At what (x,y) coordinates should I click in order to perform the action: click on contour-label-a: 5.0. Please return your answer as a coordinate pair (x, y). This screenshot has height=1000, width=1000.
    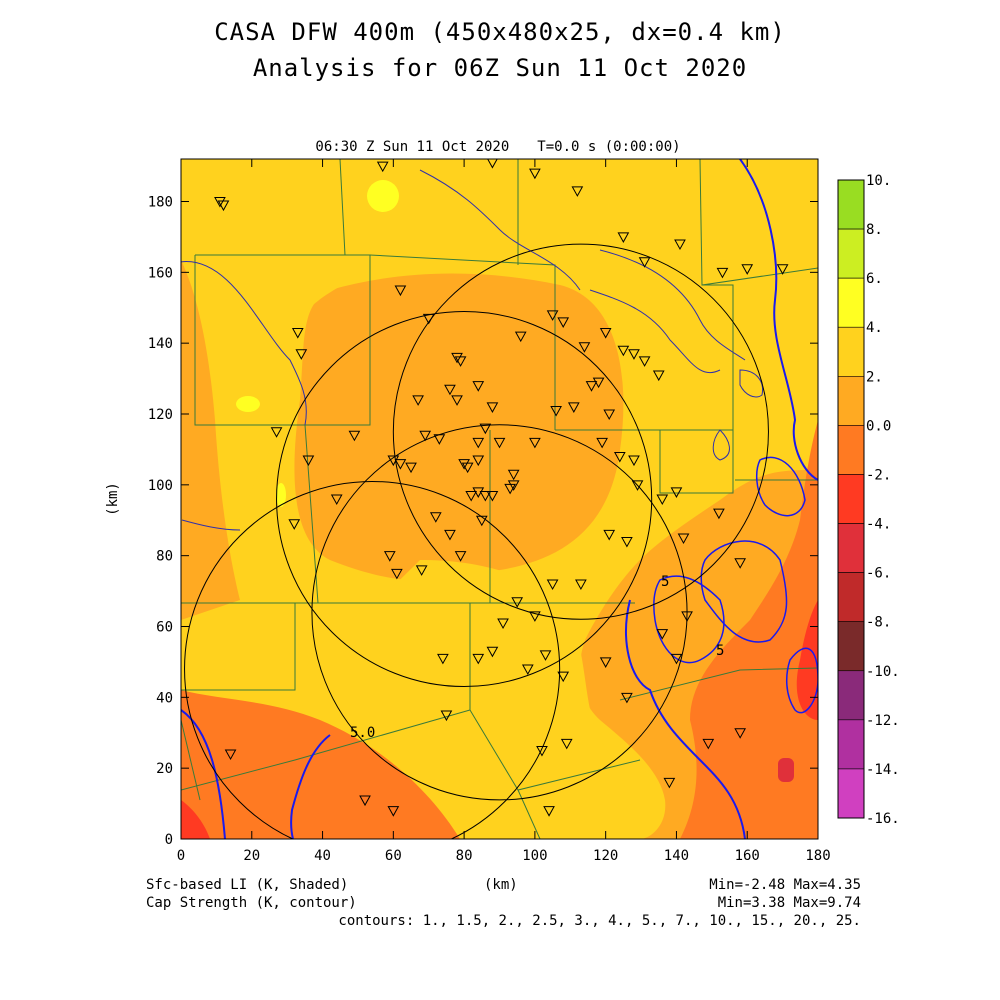
    Looking at the image, I should click on (362, 733).